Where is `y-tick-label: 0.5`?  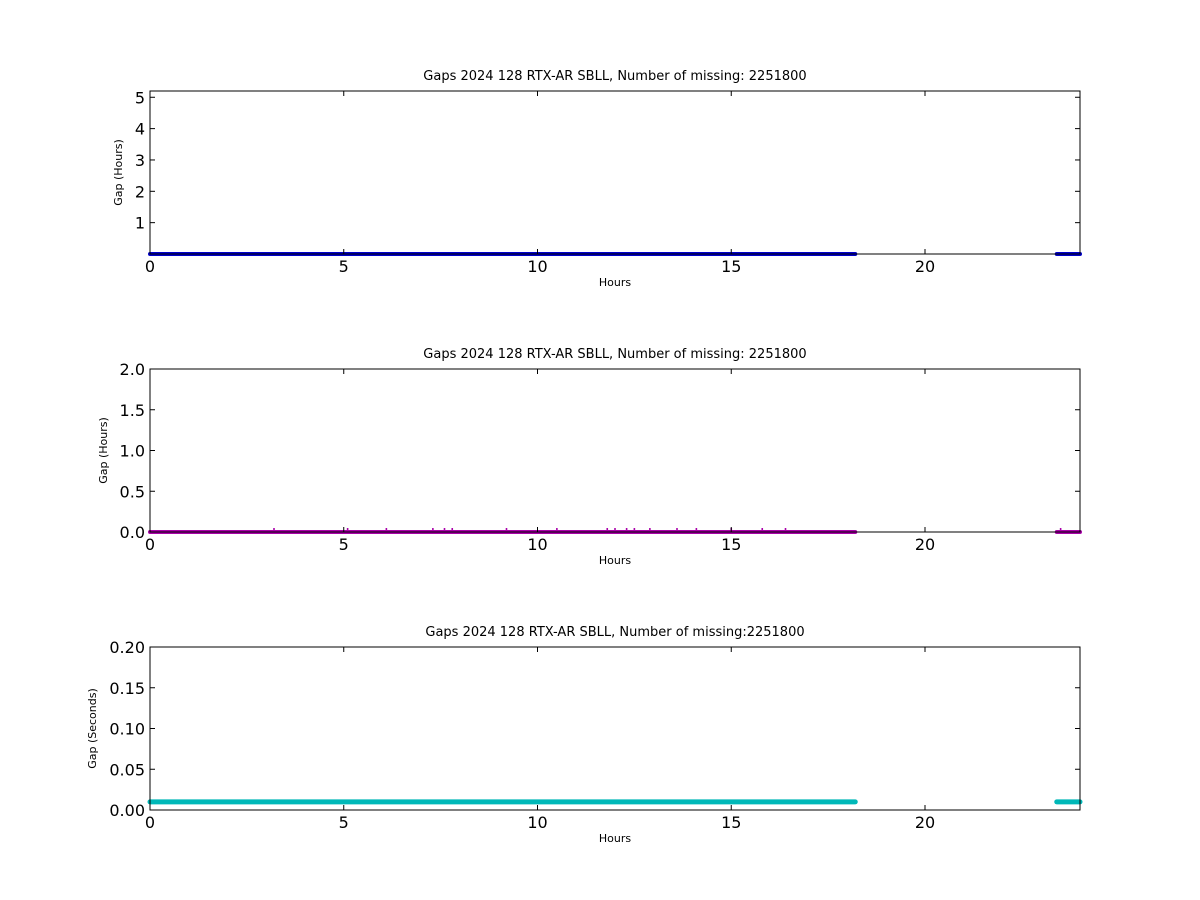
y-tick-label: 0.5 is located at coordinates (132, 491).